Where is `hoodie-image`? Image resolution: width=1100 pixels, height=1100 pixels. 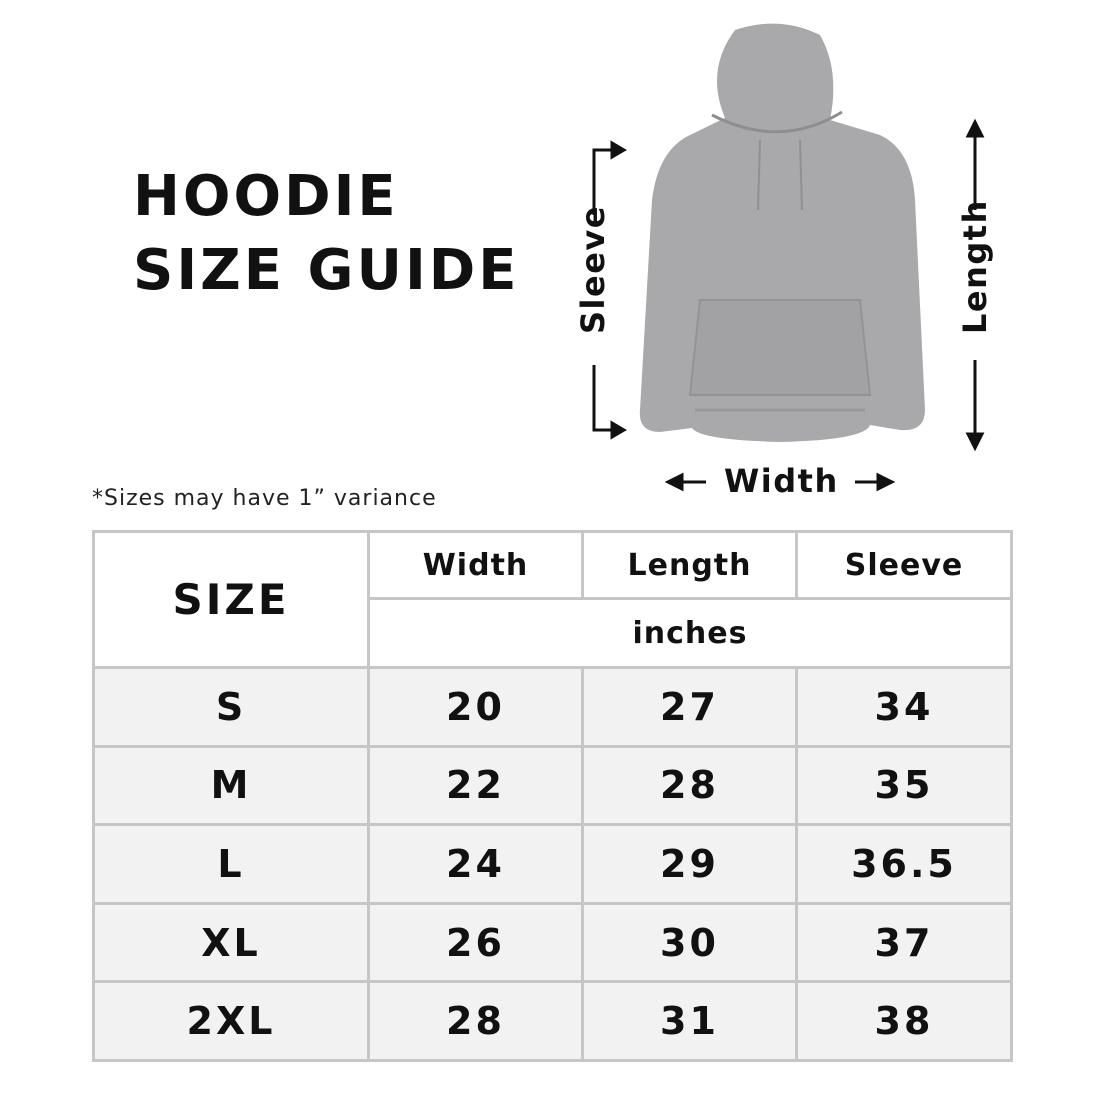 hoodie-image is located at coordinates (782, 232).